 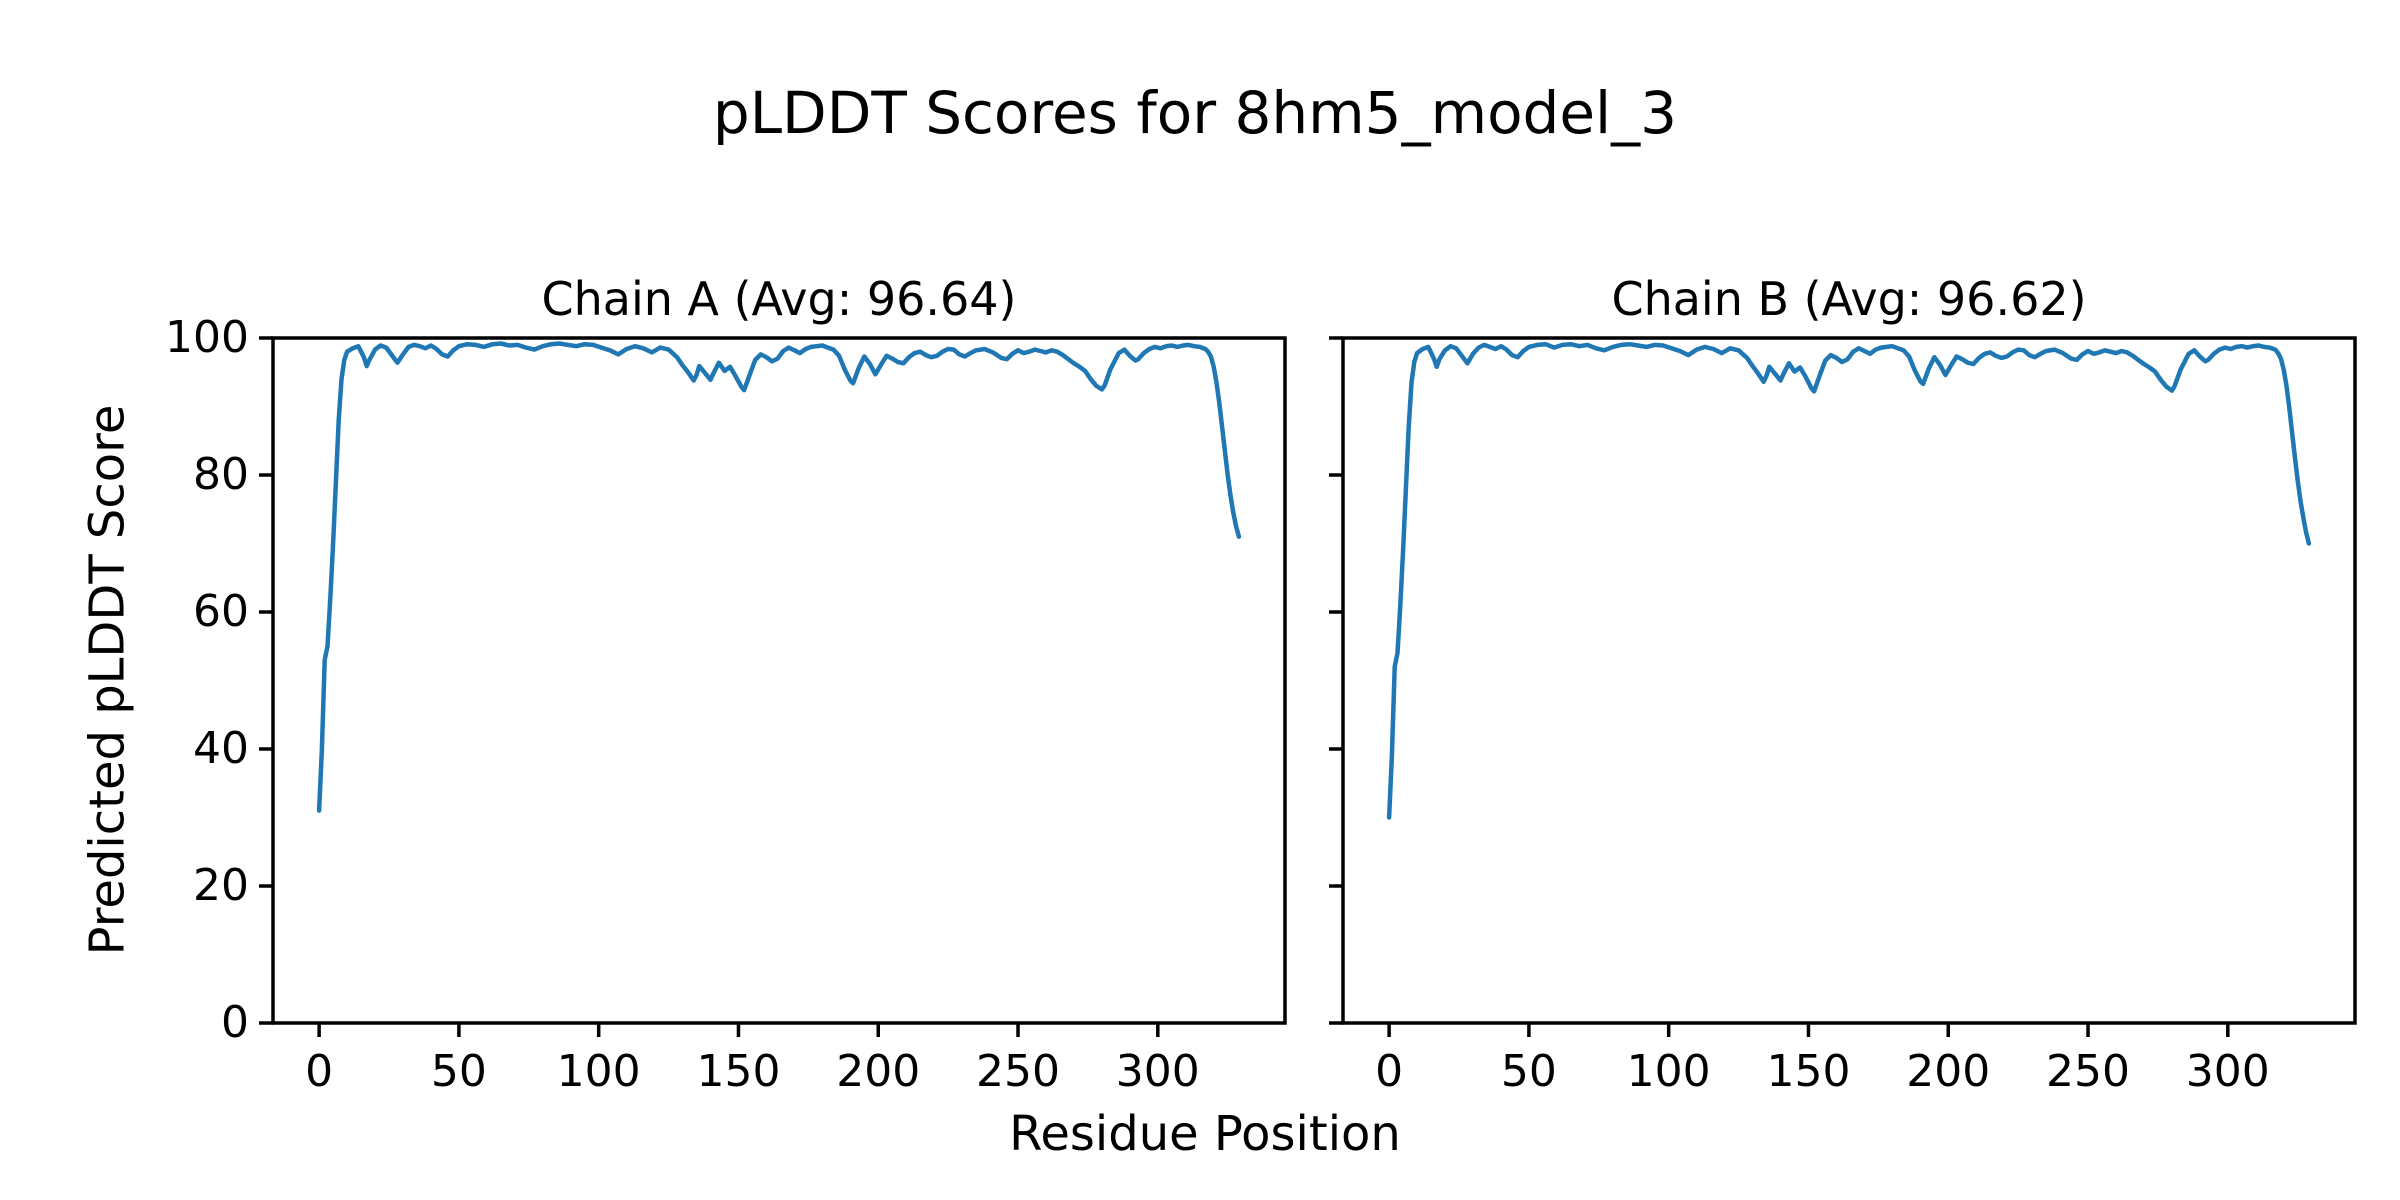 What do you see at coordinates (779, 299) in the screenshot?
I see `chain-a-title: Chain A (Avg: 96.64)` at bounding box center [779, 299].